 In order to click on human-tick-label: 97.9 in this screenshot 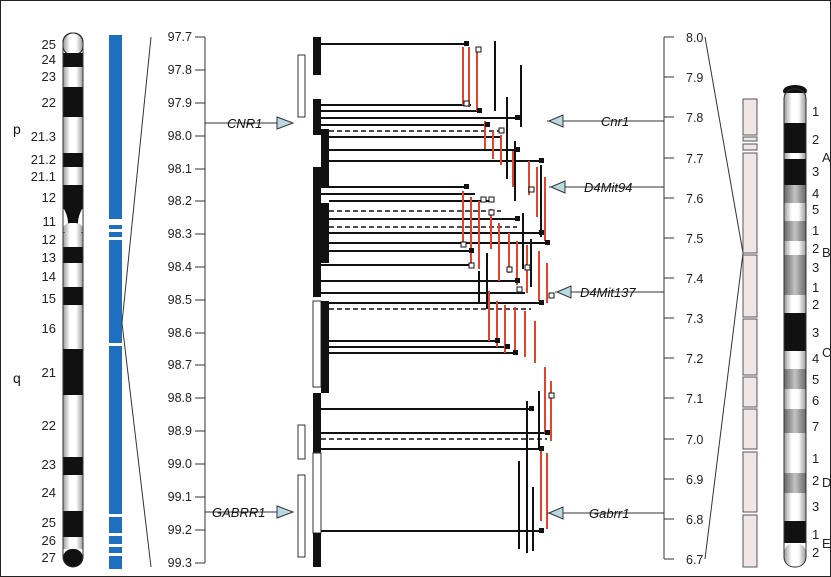, I will do `click(180, 103)`.